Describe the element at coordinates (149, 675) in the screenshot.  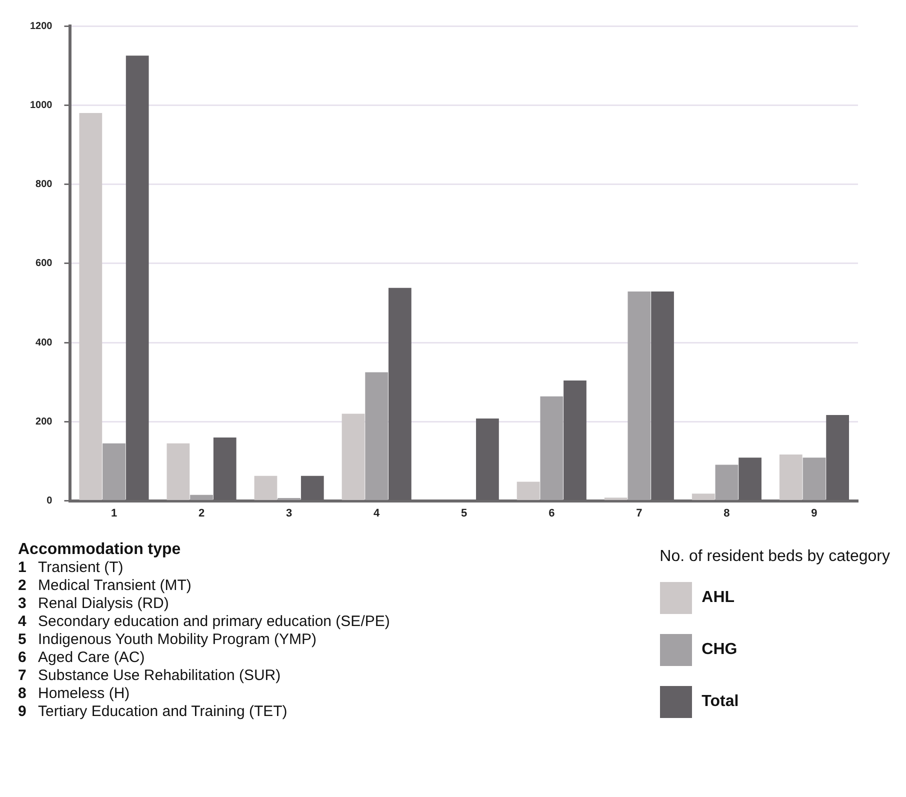
I see `text: 7 Substance Use Rehabilitation (SUR)` at that location.